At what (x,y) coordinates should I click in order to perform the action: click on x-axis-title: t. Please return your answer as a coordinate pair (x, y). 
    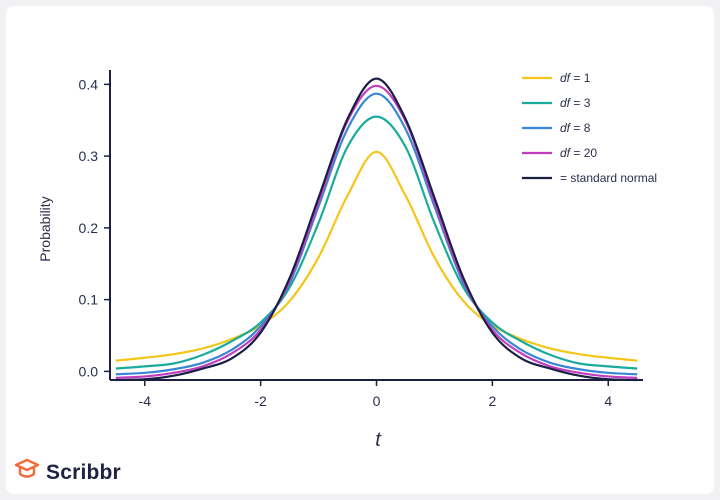
    Looking at the image, I should click on (378, 440).